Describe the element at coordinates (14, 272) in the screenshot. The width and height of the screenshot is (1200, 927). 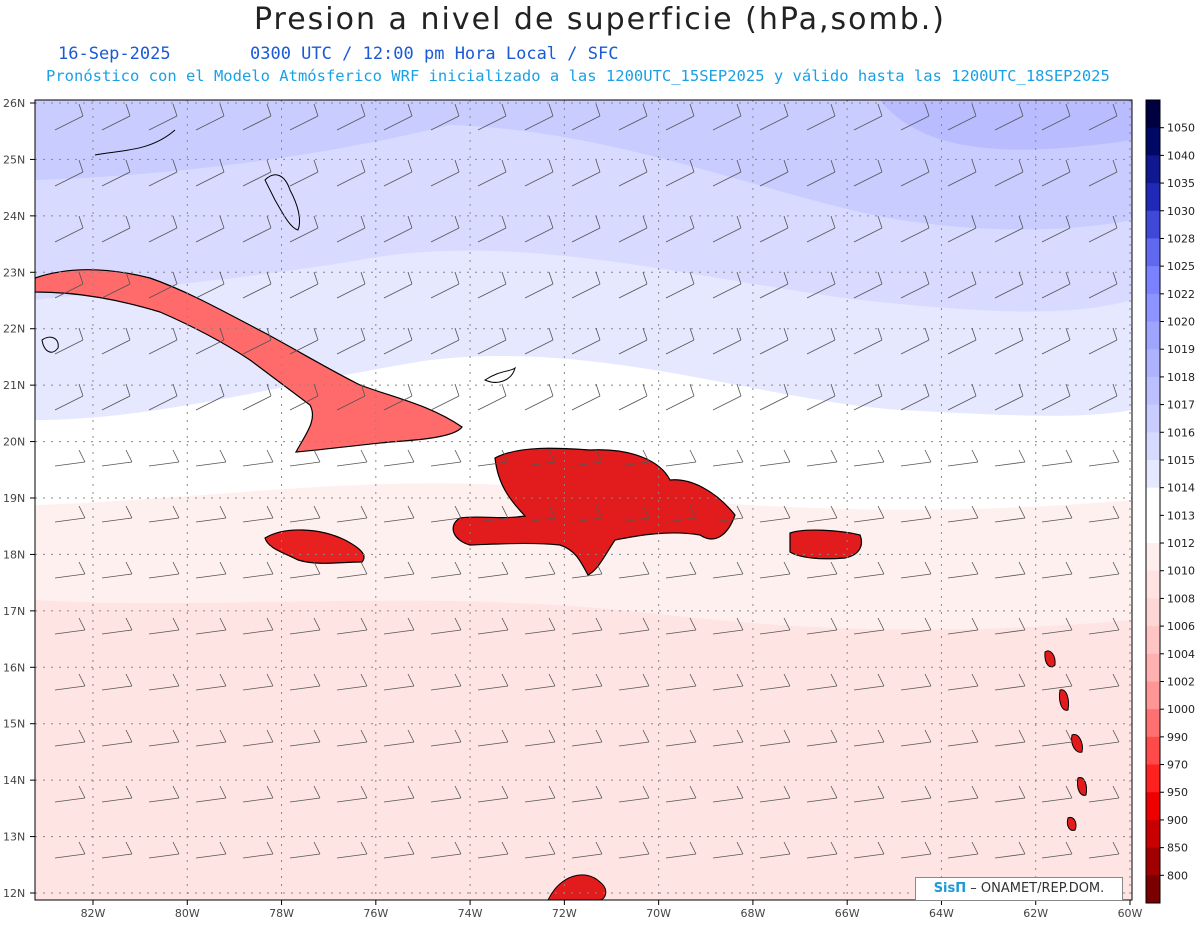
I see `lat-label: 23N` at that location.